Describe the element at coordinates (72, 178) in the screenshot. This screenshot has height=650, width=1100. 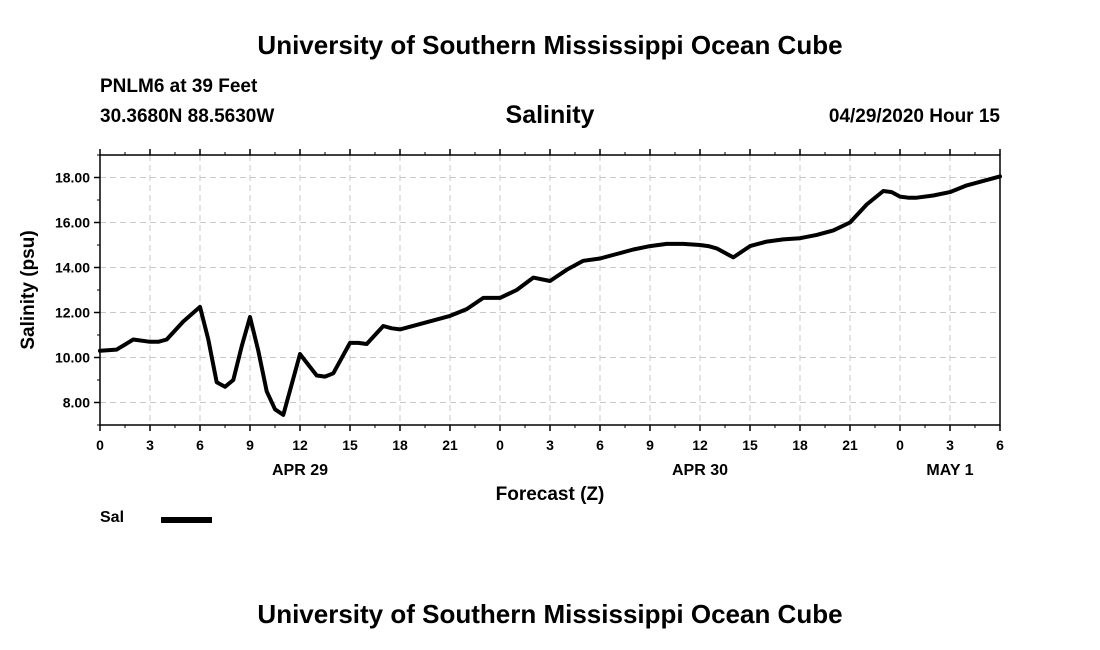
I see `y-tick-label: 18.00` at that location.